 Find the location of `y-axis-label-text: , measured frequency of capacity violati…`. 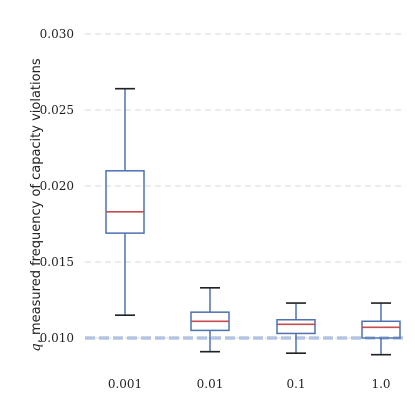

y-axis-label-text: , measured frequency of capacity violati… is located at coordinates (36, 200).